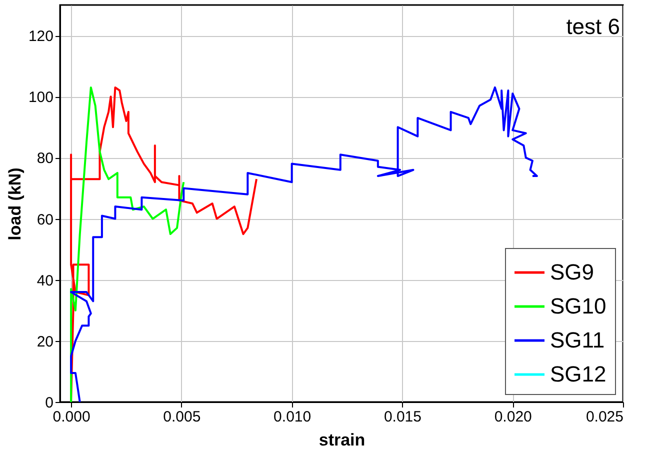  What do you see at coordinates (45, 219) in the screenshot?
I see `y-tick-label: 60` at bounding box center [45, 219].